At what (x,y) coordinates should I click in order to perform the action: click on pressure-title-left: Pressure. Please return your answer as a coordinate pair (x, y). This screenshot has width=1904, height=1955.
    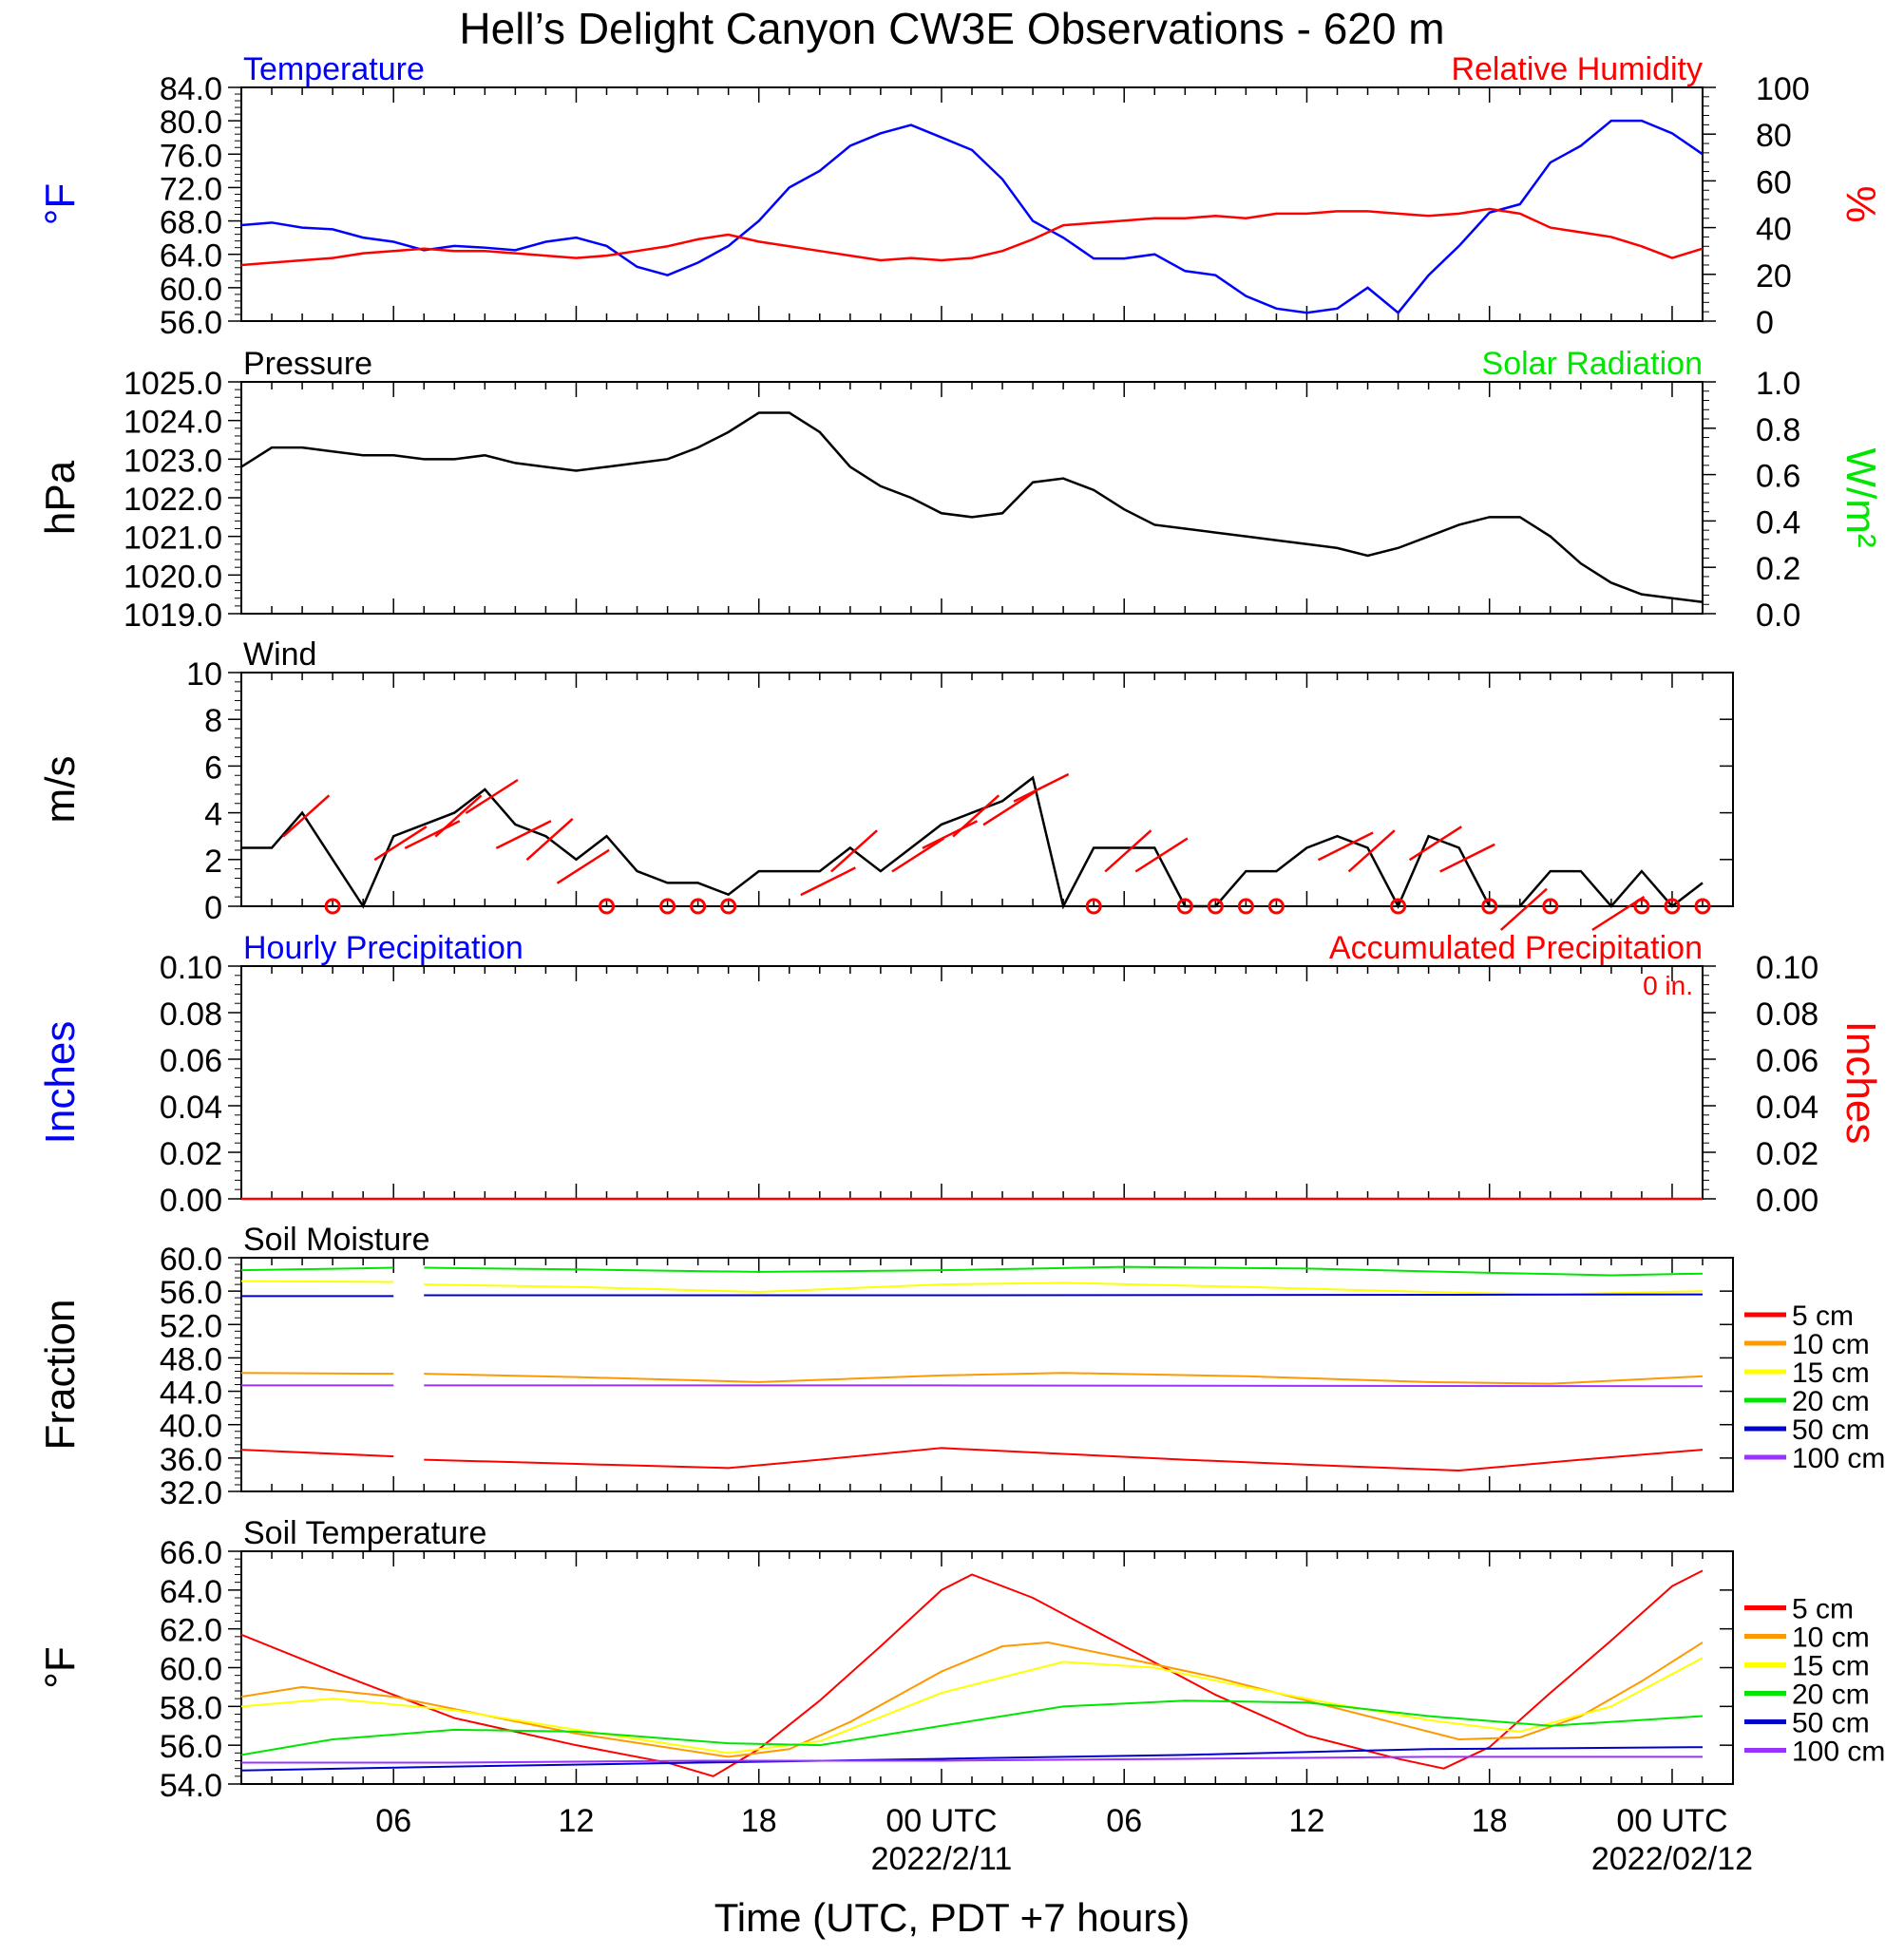
    Looking at the image, I should click on (307, 364).